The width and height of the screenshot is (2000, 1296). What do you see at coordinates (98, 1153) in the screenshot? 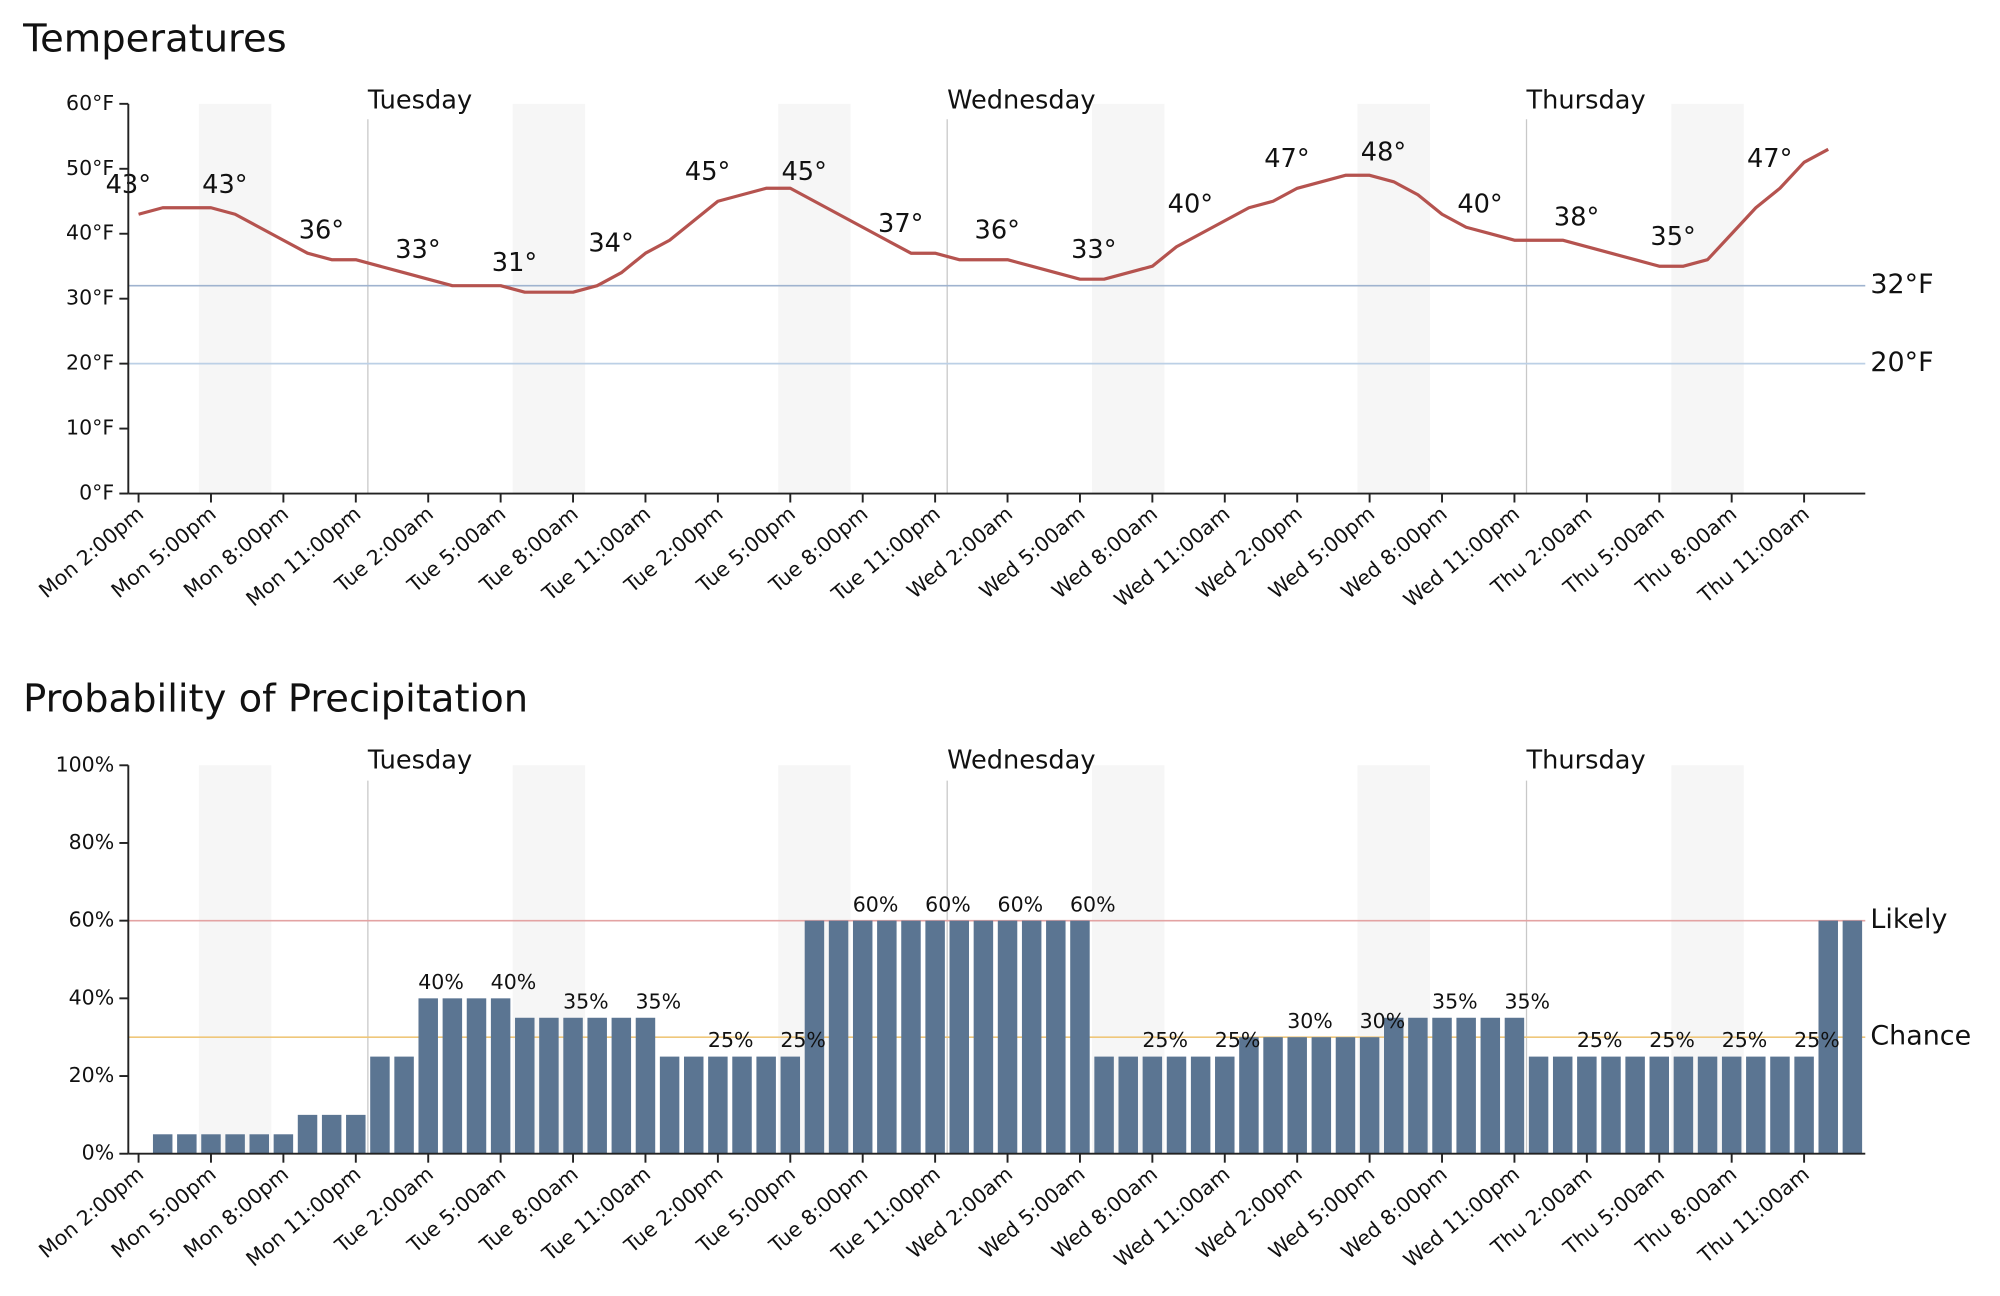
I see `y-tick-label: 0%` at bounding box center [98, 1153].